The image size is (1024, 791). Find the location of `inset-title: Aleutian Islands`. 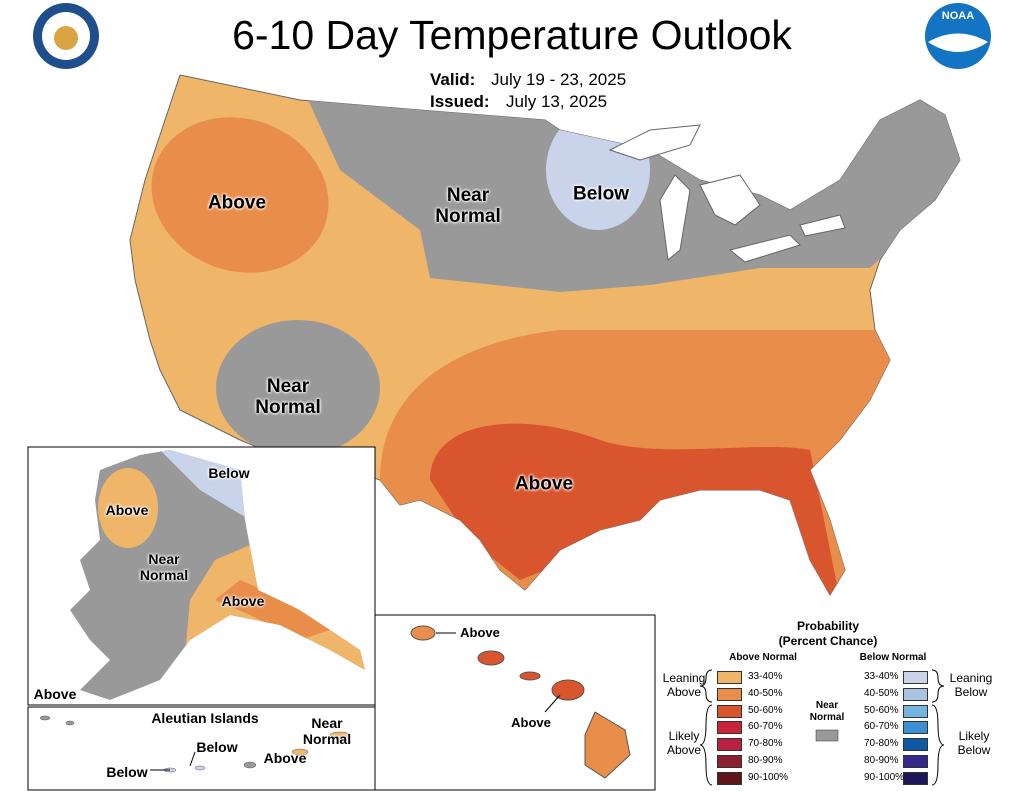

inset-title: Aleutian Islands is located at coordinates (205, 718).